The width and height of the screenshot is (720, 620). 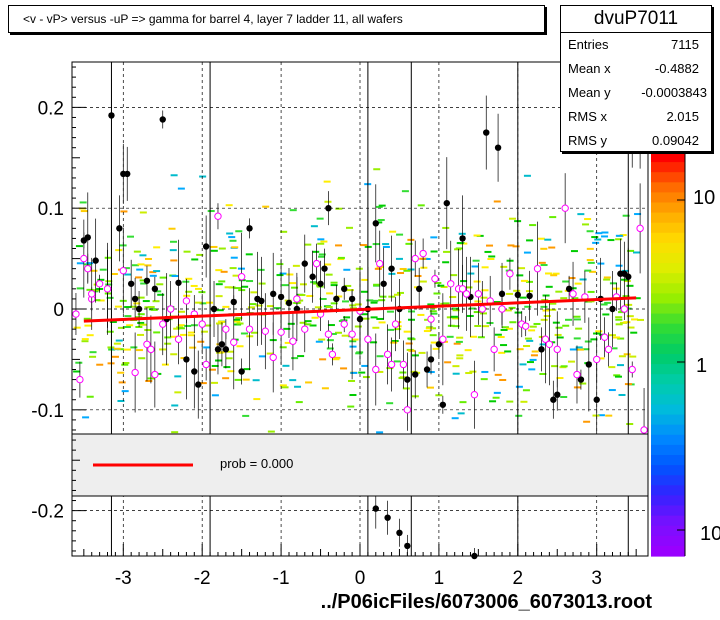 I want to click on stats-row-mean-x: Mean x -0.4882, so click(x=636, y=69).